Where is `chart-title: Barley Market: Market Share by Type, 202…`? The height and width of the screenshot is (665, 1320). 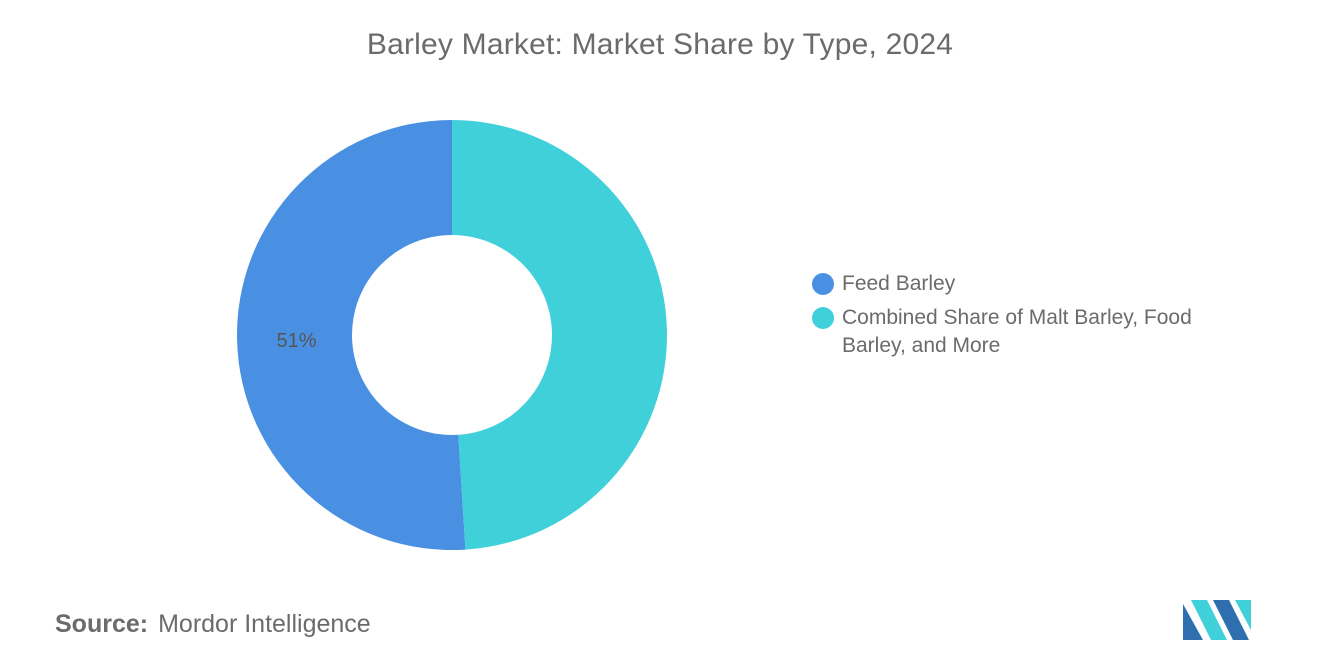 chart-title: Barley Market: Market Share by Type, 202… is located at coordinates (660, 44).